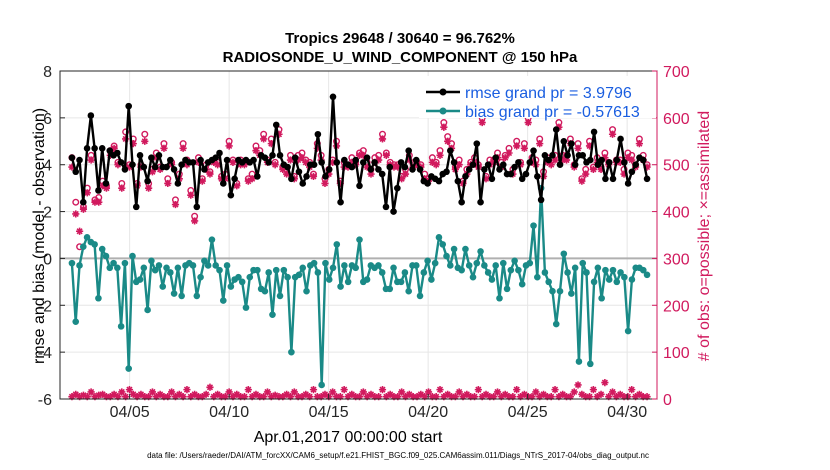  I want to click on x-tick-label: 04/20, so click(428, 412).